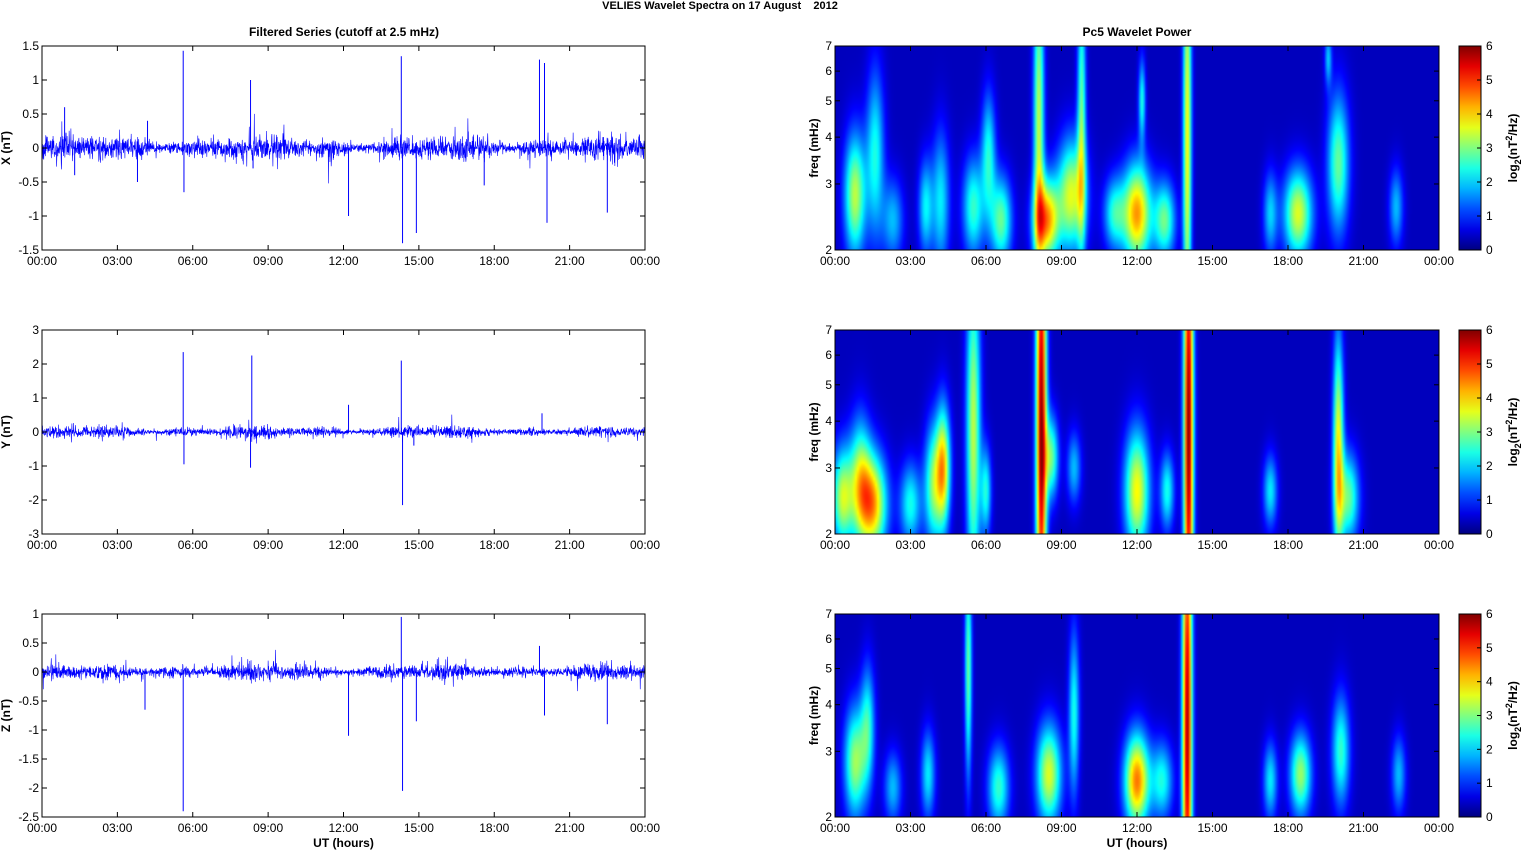  I want to click on y-axis-label: Y (nT), so click(6, 432).